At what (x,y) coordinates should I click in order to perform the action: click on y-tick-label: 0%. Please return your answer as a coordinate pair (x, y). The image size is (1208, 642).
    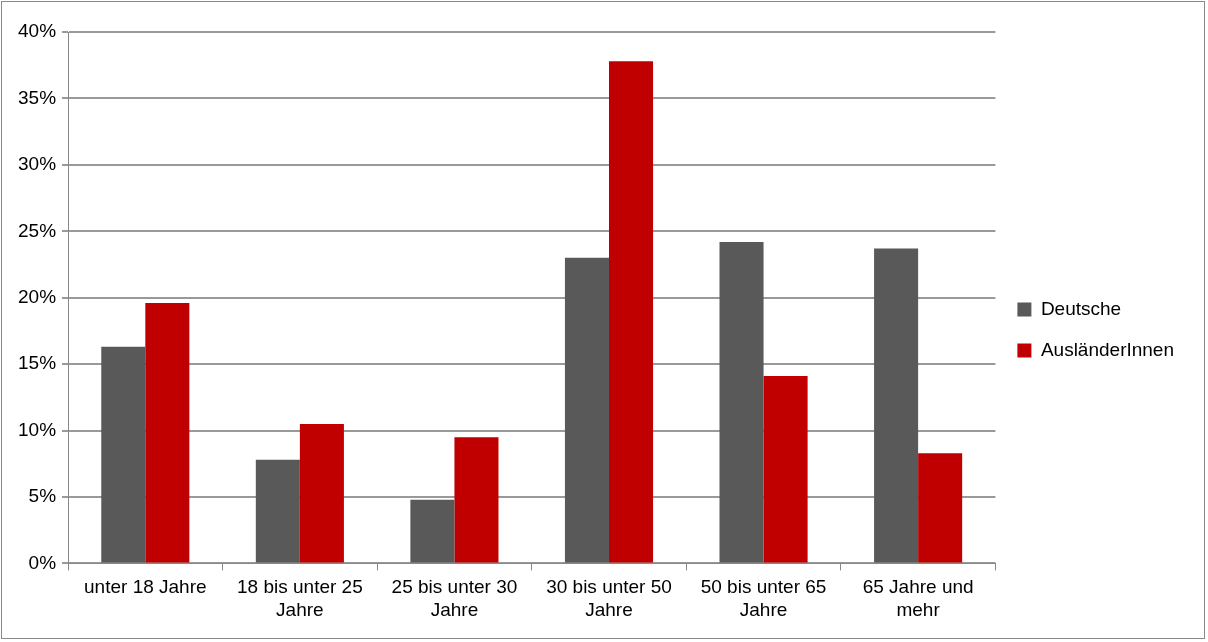
    Looking at the image, I should click on (42, 562).